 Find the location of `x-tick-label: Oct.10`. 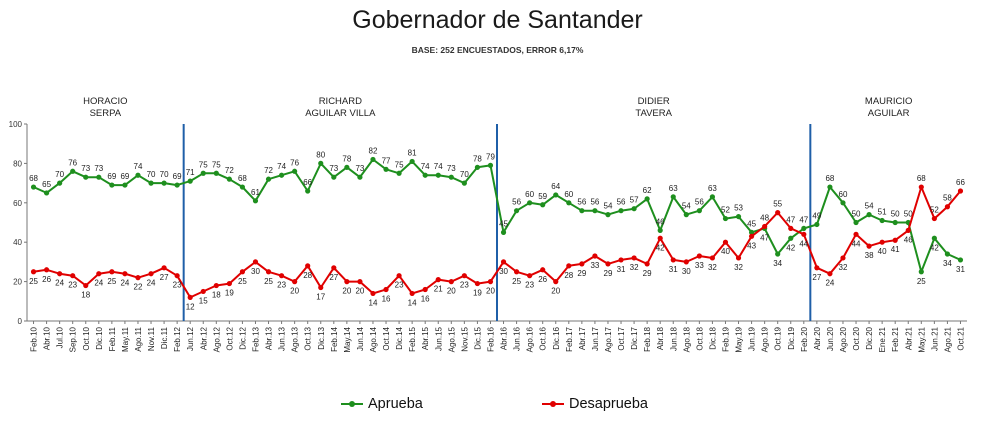

x-tick-label: Oct.10 is located at coordinates (86, 338).